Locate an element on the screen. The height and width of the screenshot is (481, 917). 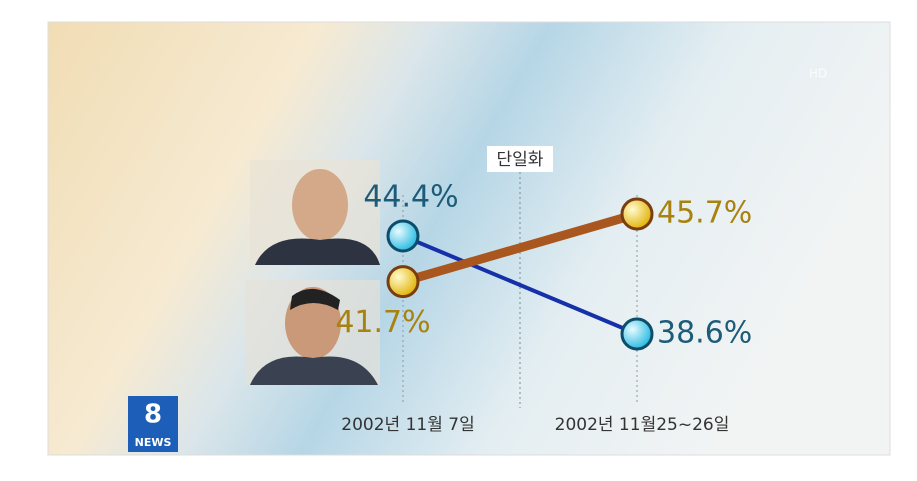
logo-number: 8 is located at coordinates (153, 415).